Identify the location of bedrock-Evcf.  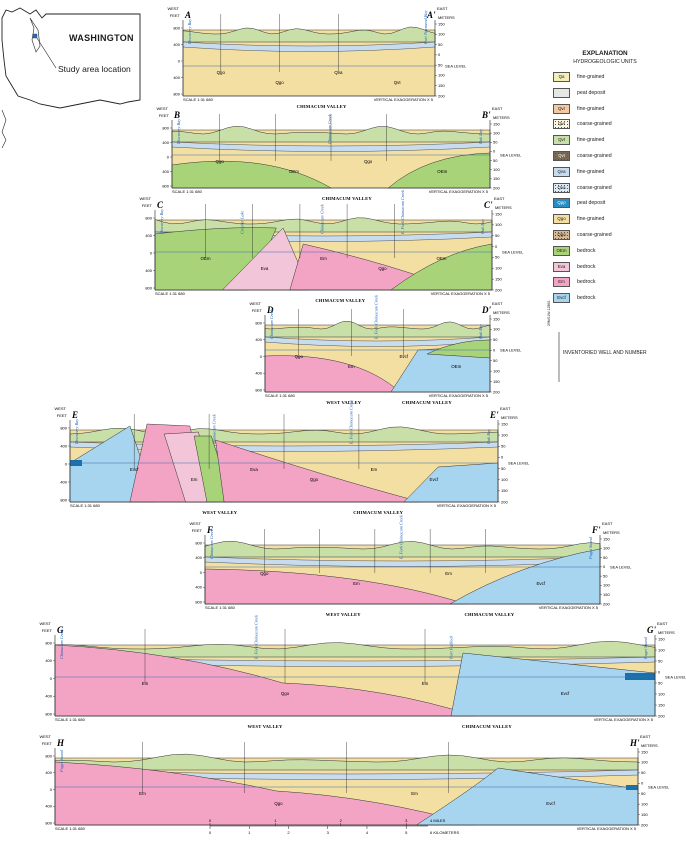
(527, 796).